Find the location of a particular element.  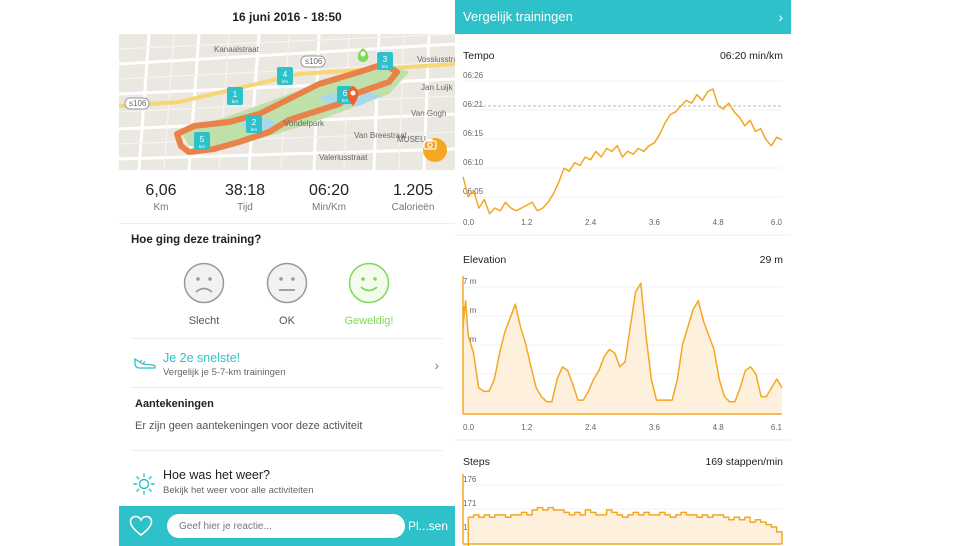

svg-text: 4 is located at coordinates (285, 74).